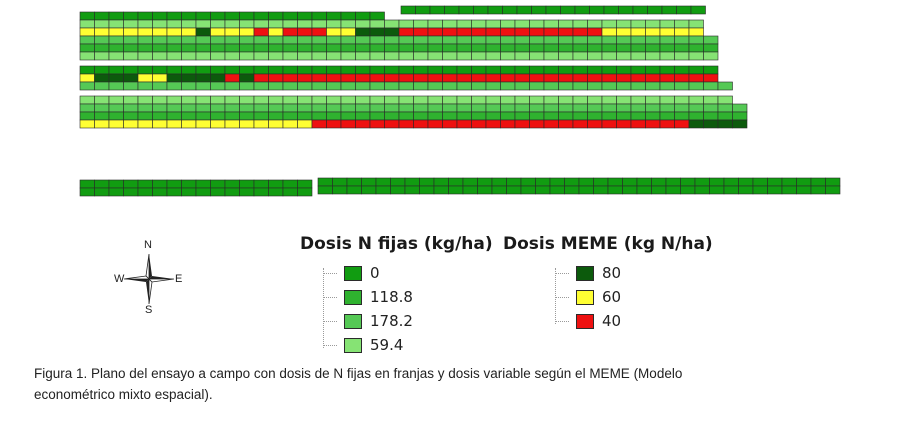 Image resolution: width=914 pixels, height=427 pixels. I want to click on legend-fixed-item-3: 59.4, so click(373, 345).